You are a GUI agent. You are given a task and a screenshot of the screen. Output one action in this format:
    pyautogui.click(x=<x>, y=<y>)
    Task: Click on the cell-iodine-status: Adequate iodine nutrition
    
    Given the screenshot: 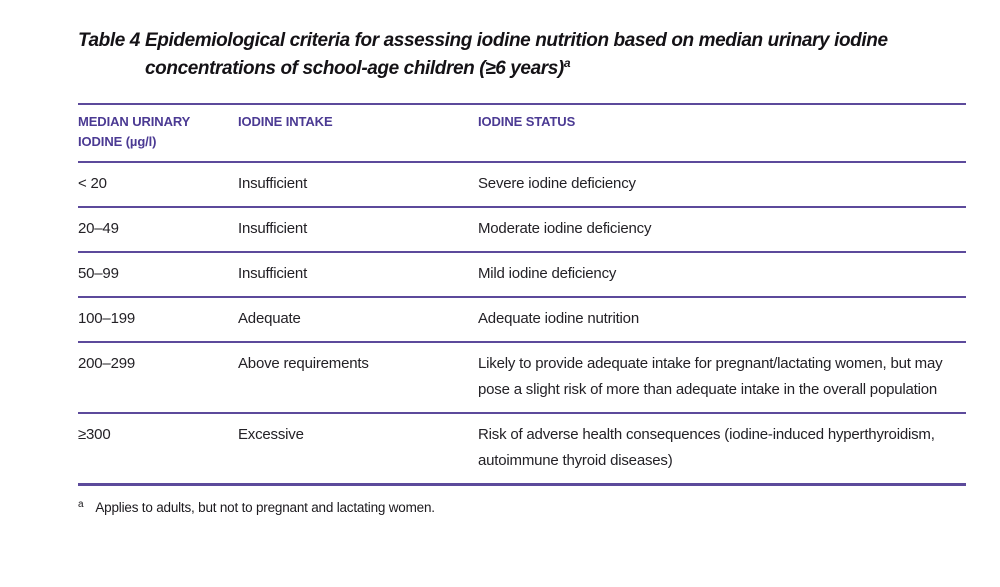 What is the action you would take?
    pyautogui.click(x=558, y=318)
    